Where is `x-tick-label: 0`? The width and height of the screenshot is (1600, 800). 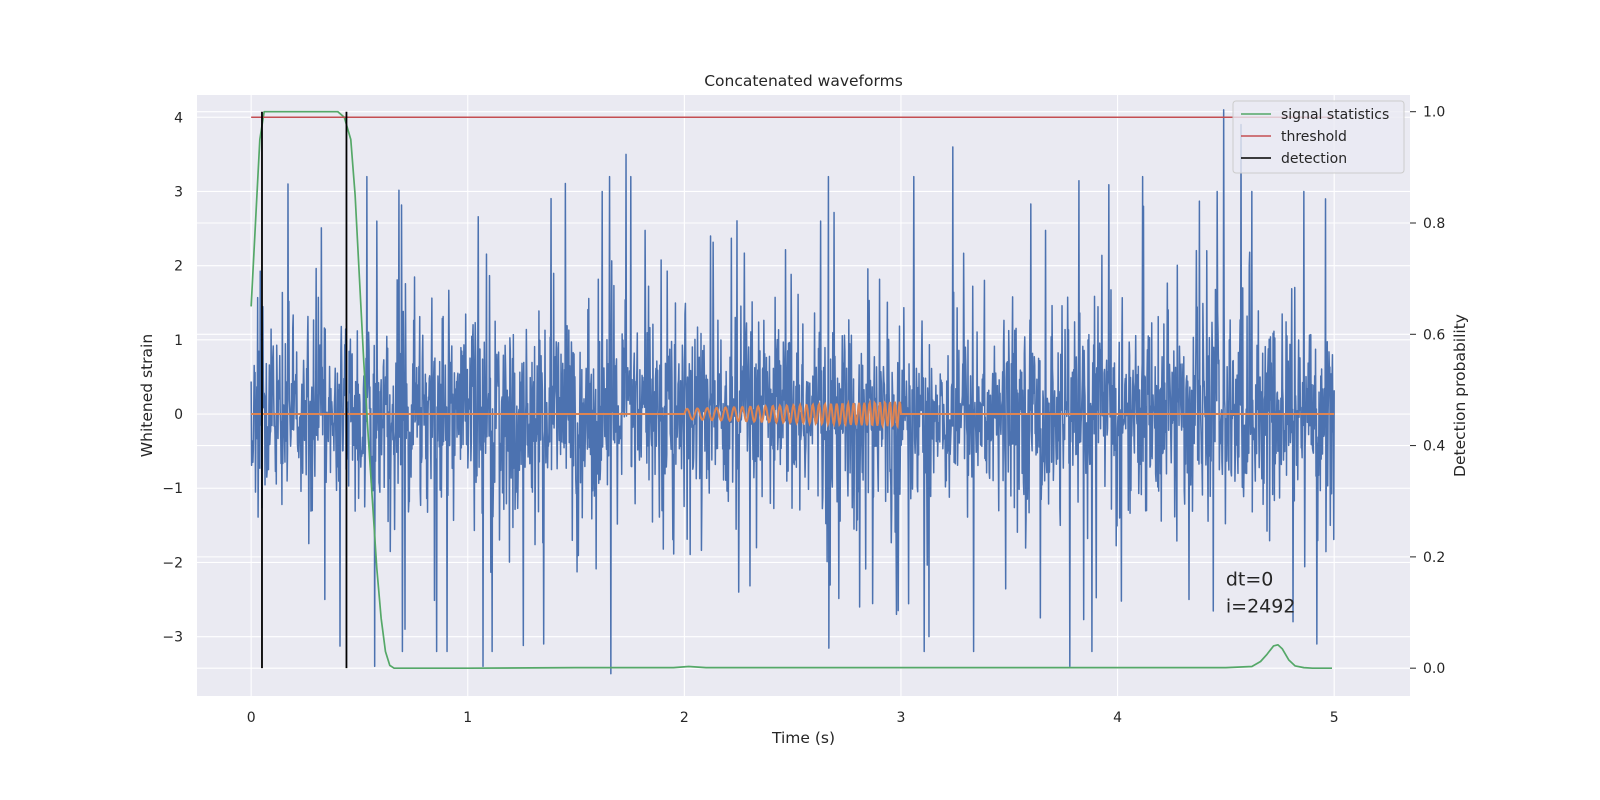
x-tick-label: 0 is located at coordinates (251, 718).